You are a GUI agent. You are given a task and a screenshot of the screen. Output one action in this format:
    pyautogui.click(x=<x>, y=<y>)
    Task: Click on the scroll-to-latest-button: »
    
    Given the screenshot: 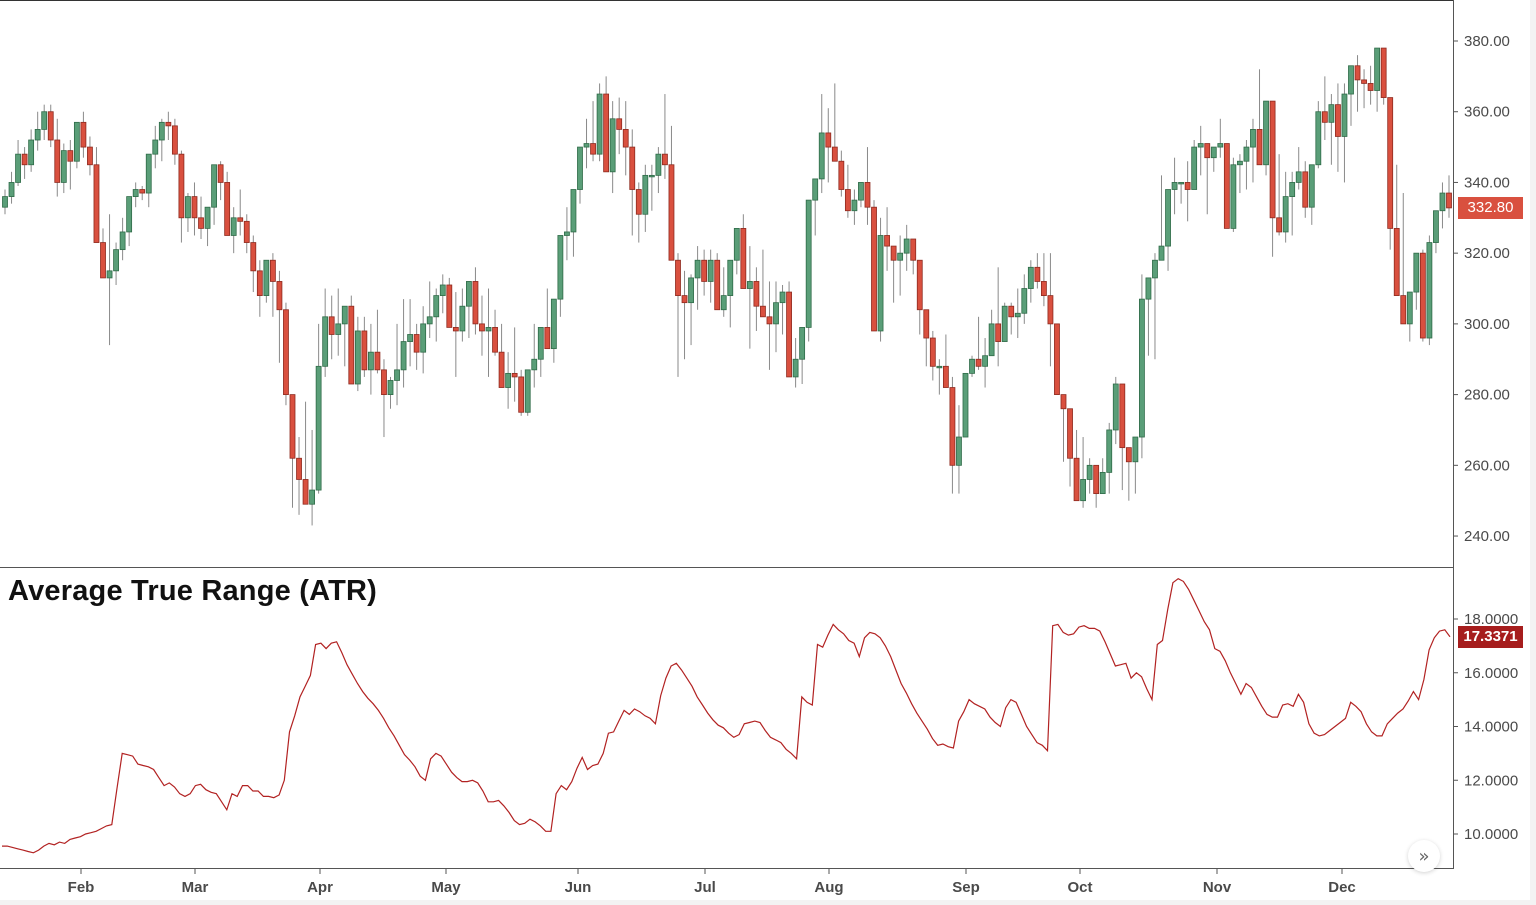 What is the action you would take?
    pyautogui.click(x=1424, y=856)
    